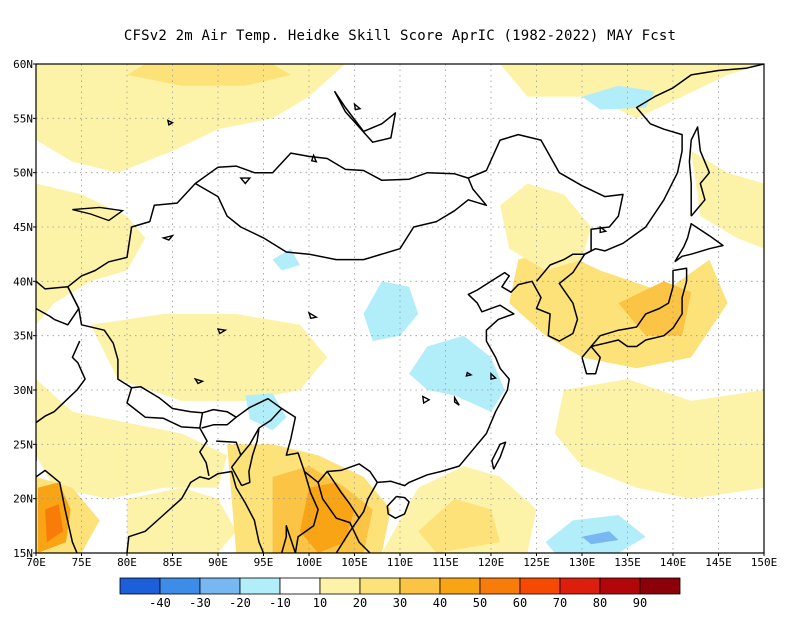 The image size is (800, 618). Describe the element at coordinates (764, 562) in the screenshot. I see `lon-tick-label: 150E` at that location.